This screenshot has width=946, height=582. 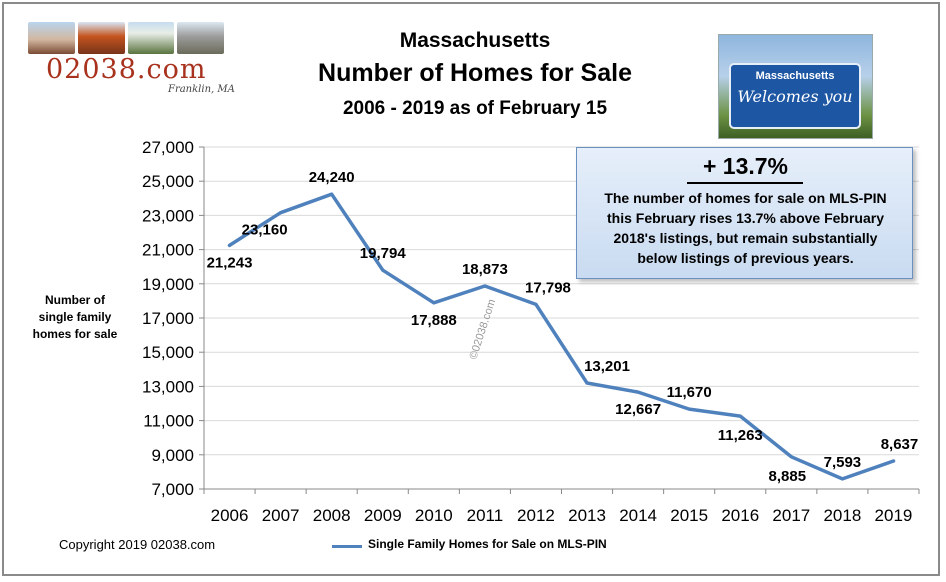 What do you see at coordinates (172, 455) in the screenshot?
I see `y-tick-label: 9,000` at bounding box center [172, 455].